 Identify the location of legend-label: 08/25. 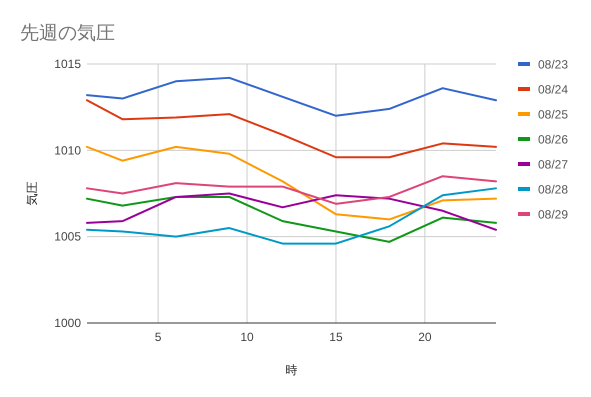
(553, 115).